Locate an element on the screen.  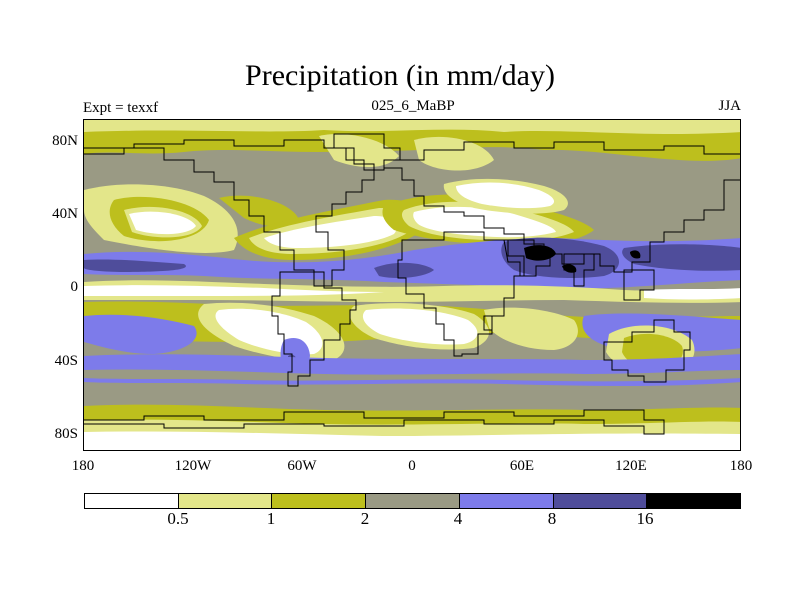
y-tick-label: 80S is located at coordinates (66, 434).